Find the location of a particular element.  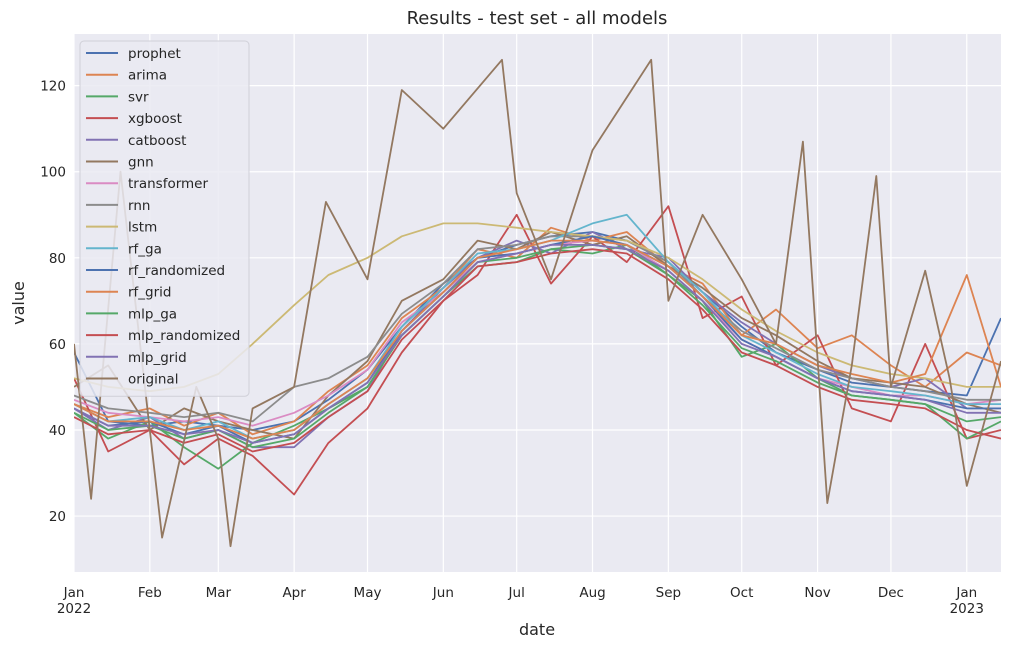

x-tick-label: Oct is located at coordinates (741, 593).